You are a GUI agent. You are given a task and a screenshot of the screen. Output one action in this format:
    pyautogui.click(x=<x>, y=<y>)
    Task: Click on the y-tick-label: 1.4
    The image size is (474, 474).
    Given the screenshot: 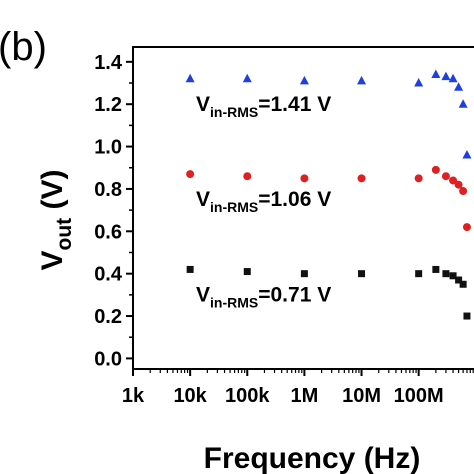 What is the action you would take?
    pyautogui.click(x=108, y=63)
    